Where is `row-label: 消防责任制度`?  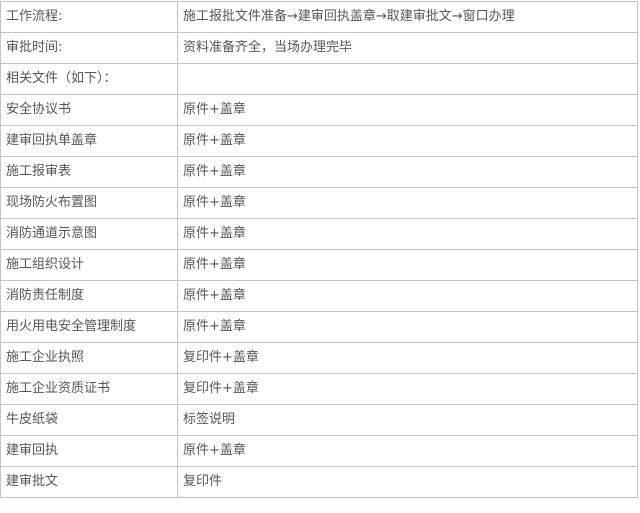 row-label: 消防责任制度 is located at coordinates (89, 296).